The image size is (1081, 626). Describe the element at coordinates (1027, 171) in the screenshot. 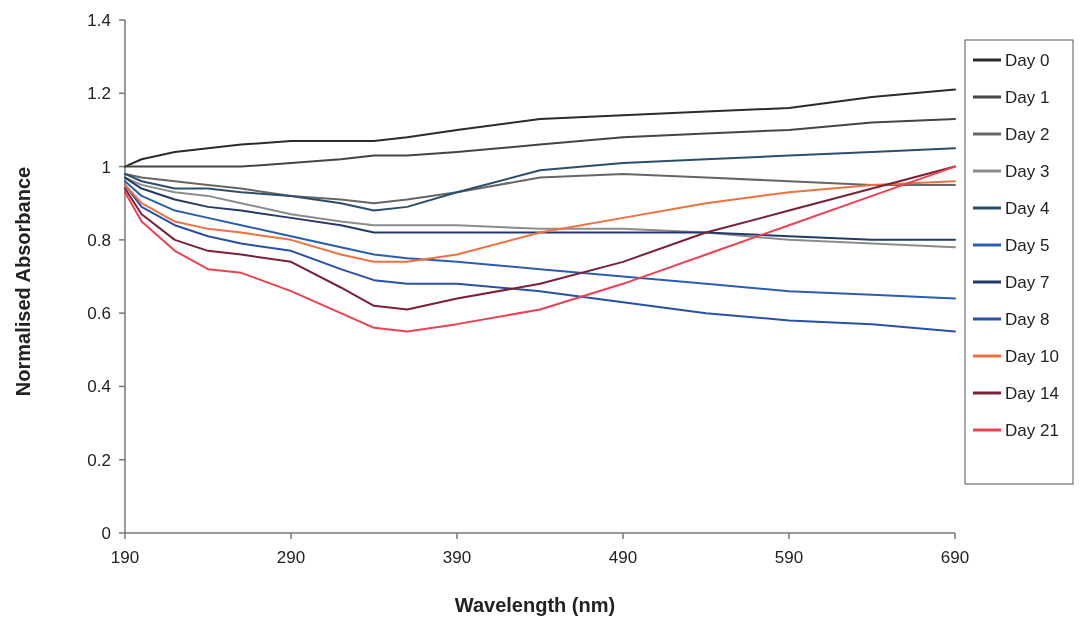

I see `legend-label: Day 3` at that location.